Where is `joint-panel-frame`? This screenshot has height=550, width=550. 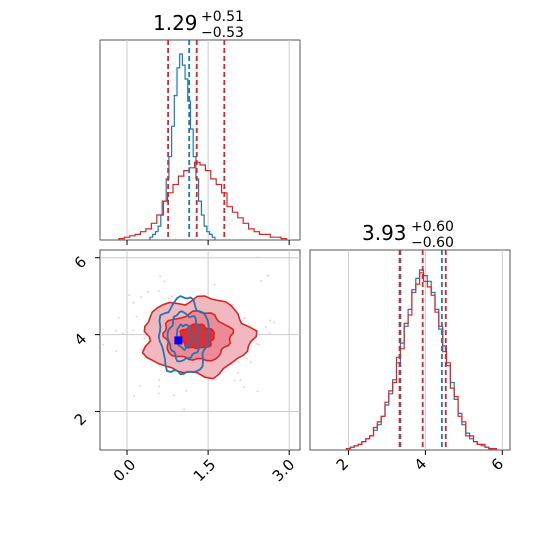 joint-panel-frame is located at coordinates (200, 350).